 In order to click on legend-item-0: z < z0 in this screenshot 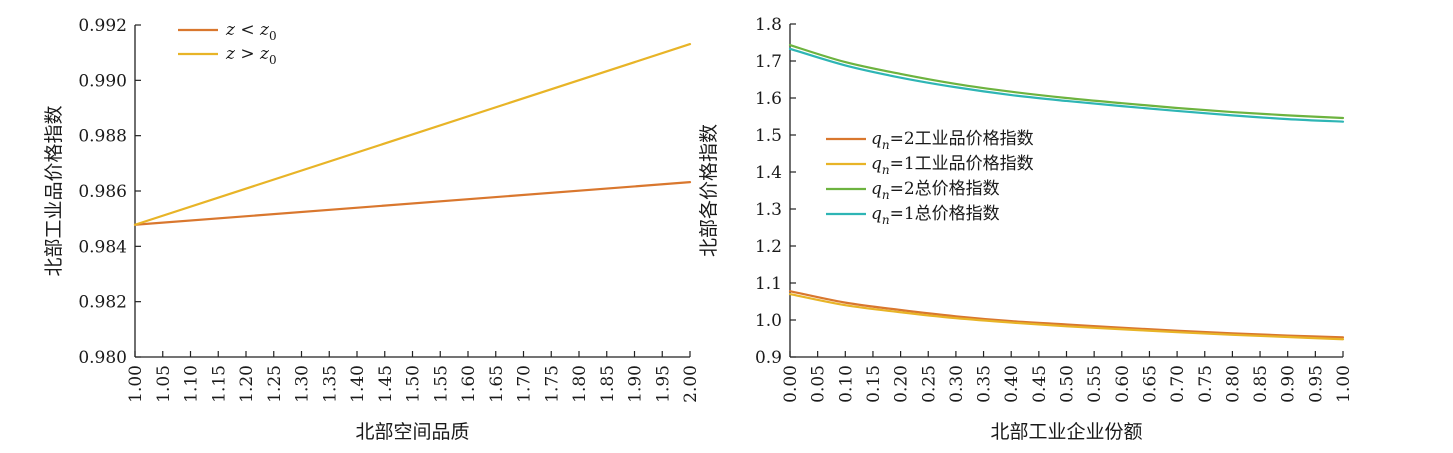, I will do `click(227, 31)`.